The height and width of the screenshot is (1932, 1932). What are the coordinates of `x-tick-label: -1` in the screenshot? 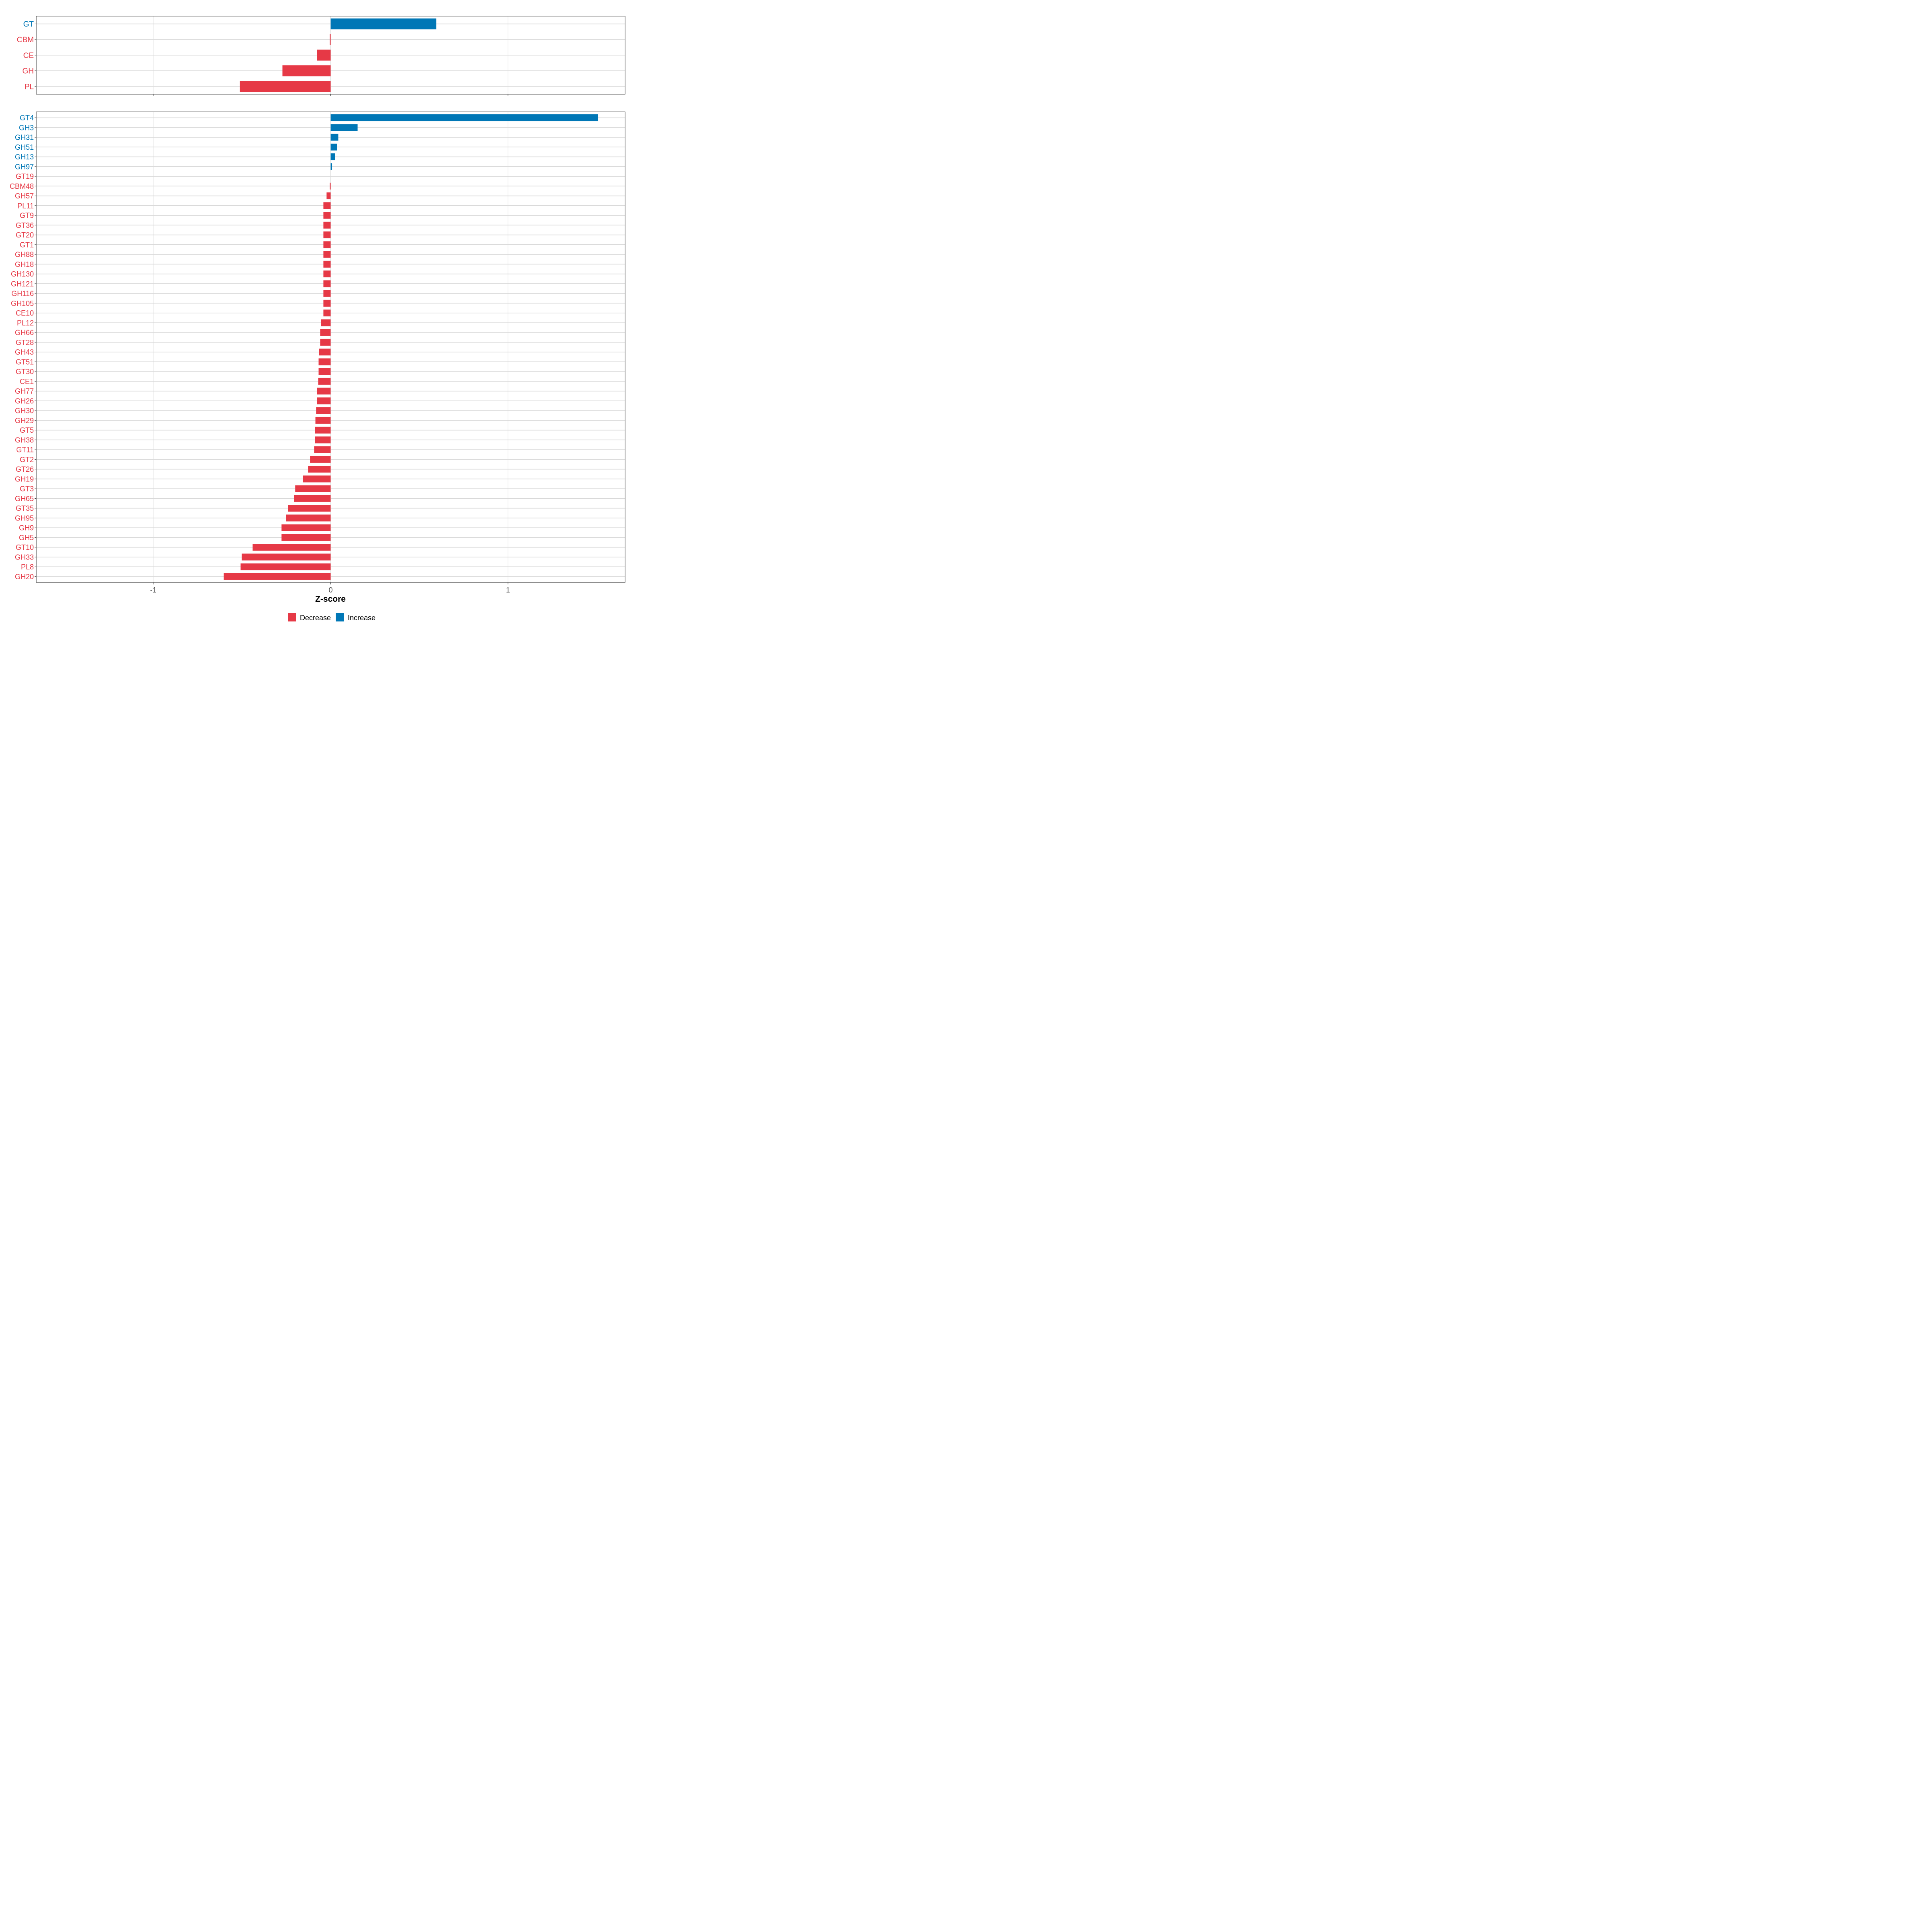 It's located at (153, 590).